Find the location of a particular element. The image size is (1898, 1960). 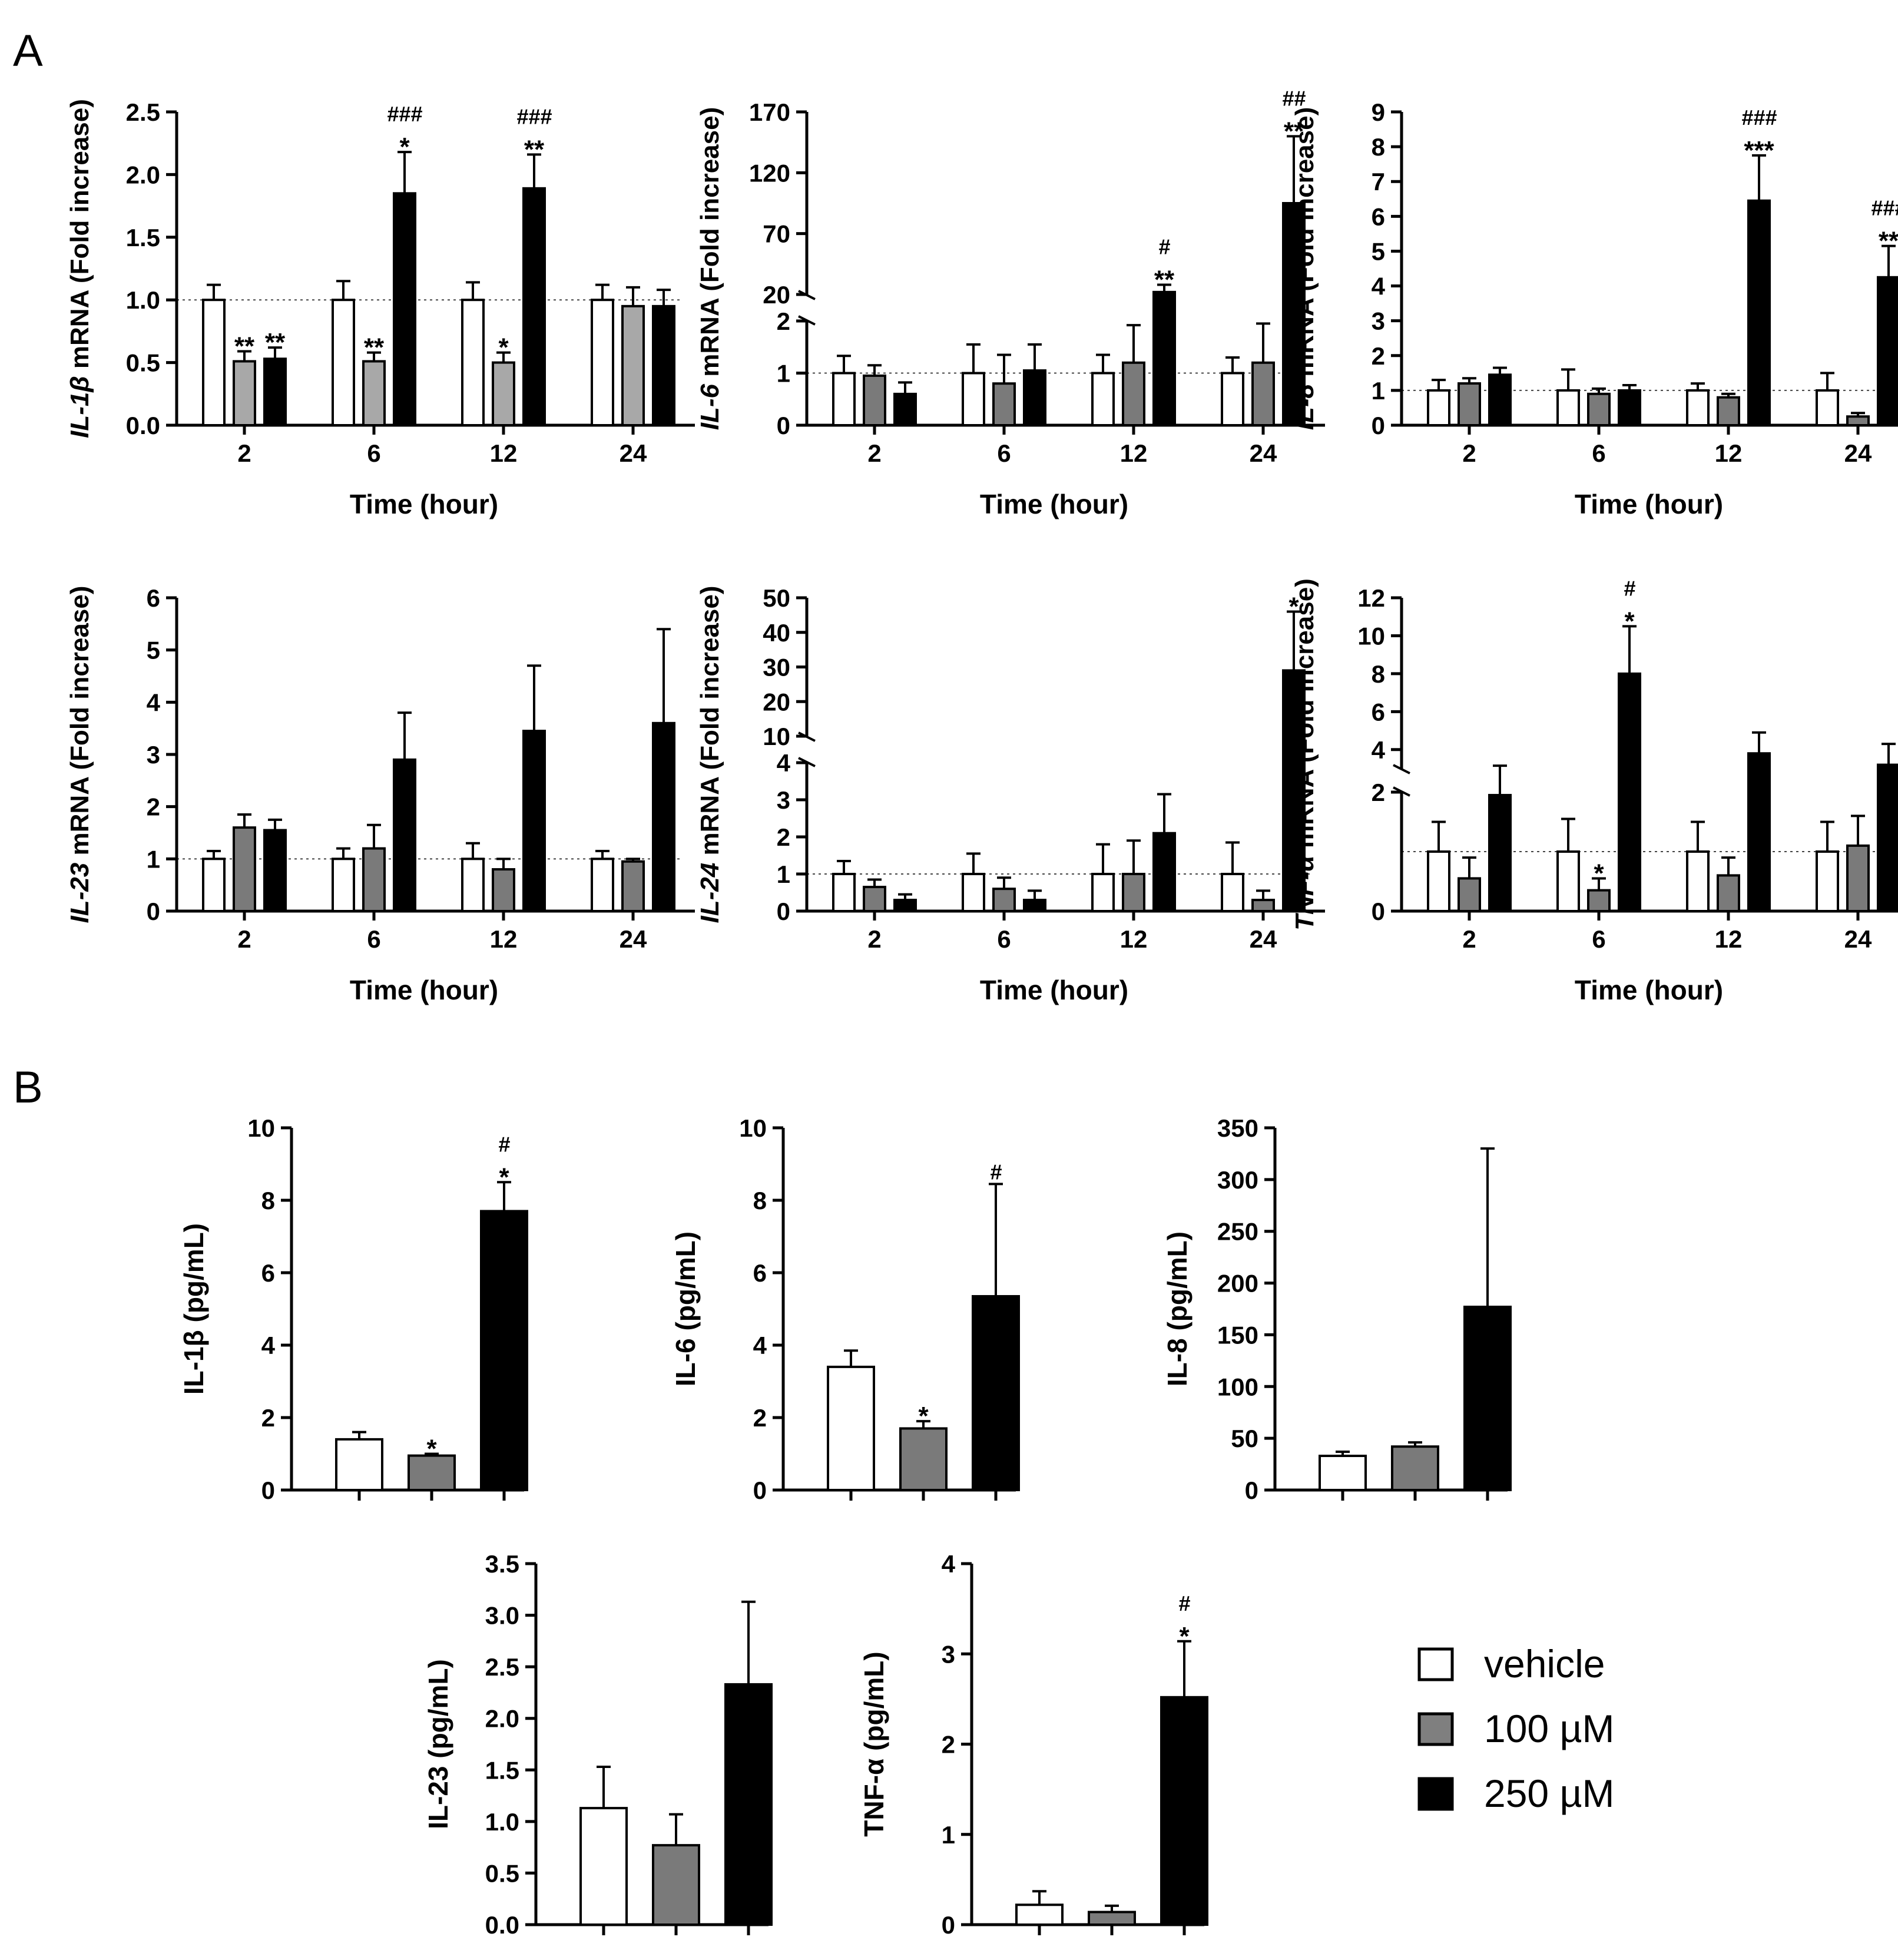

y-axis-label-gene: IL-6 is located at coordinates (710, 406).